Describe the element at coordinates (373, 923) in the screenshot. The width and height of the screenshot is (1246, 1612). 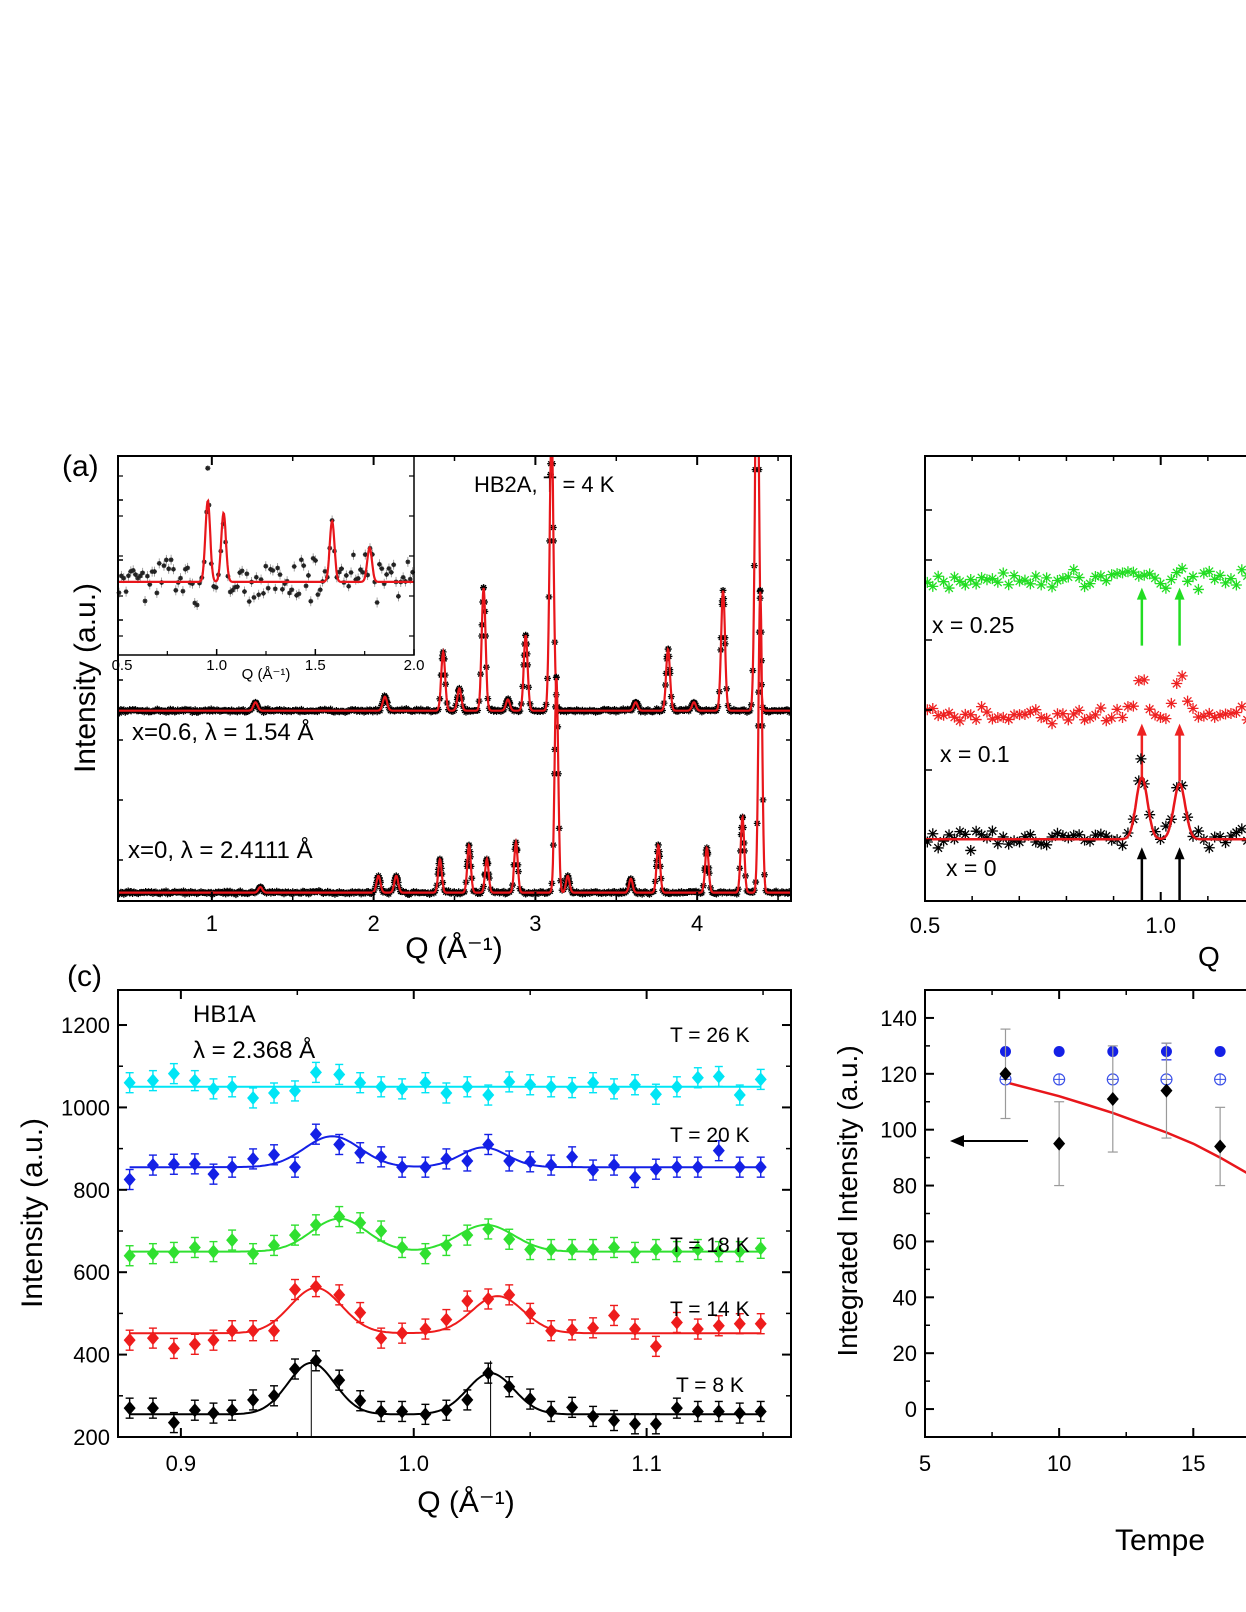
I see `x-tick-label: 2` at that location.